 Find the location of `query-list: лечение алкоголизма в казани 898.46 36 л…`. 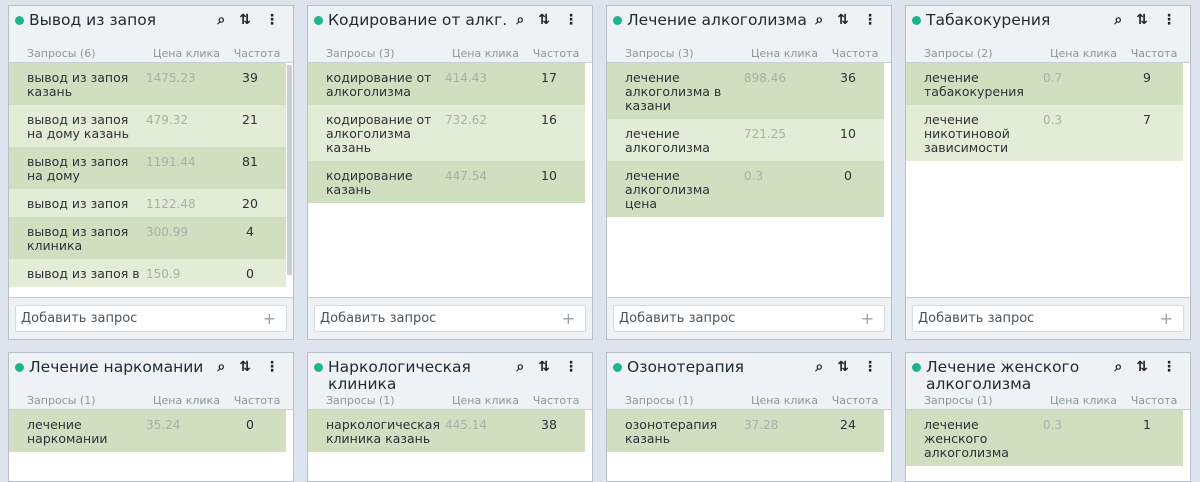

query-list: лечение алкоголизма в казани 898.46 36 л… is located at coordinates (749, 179).